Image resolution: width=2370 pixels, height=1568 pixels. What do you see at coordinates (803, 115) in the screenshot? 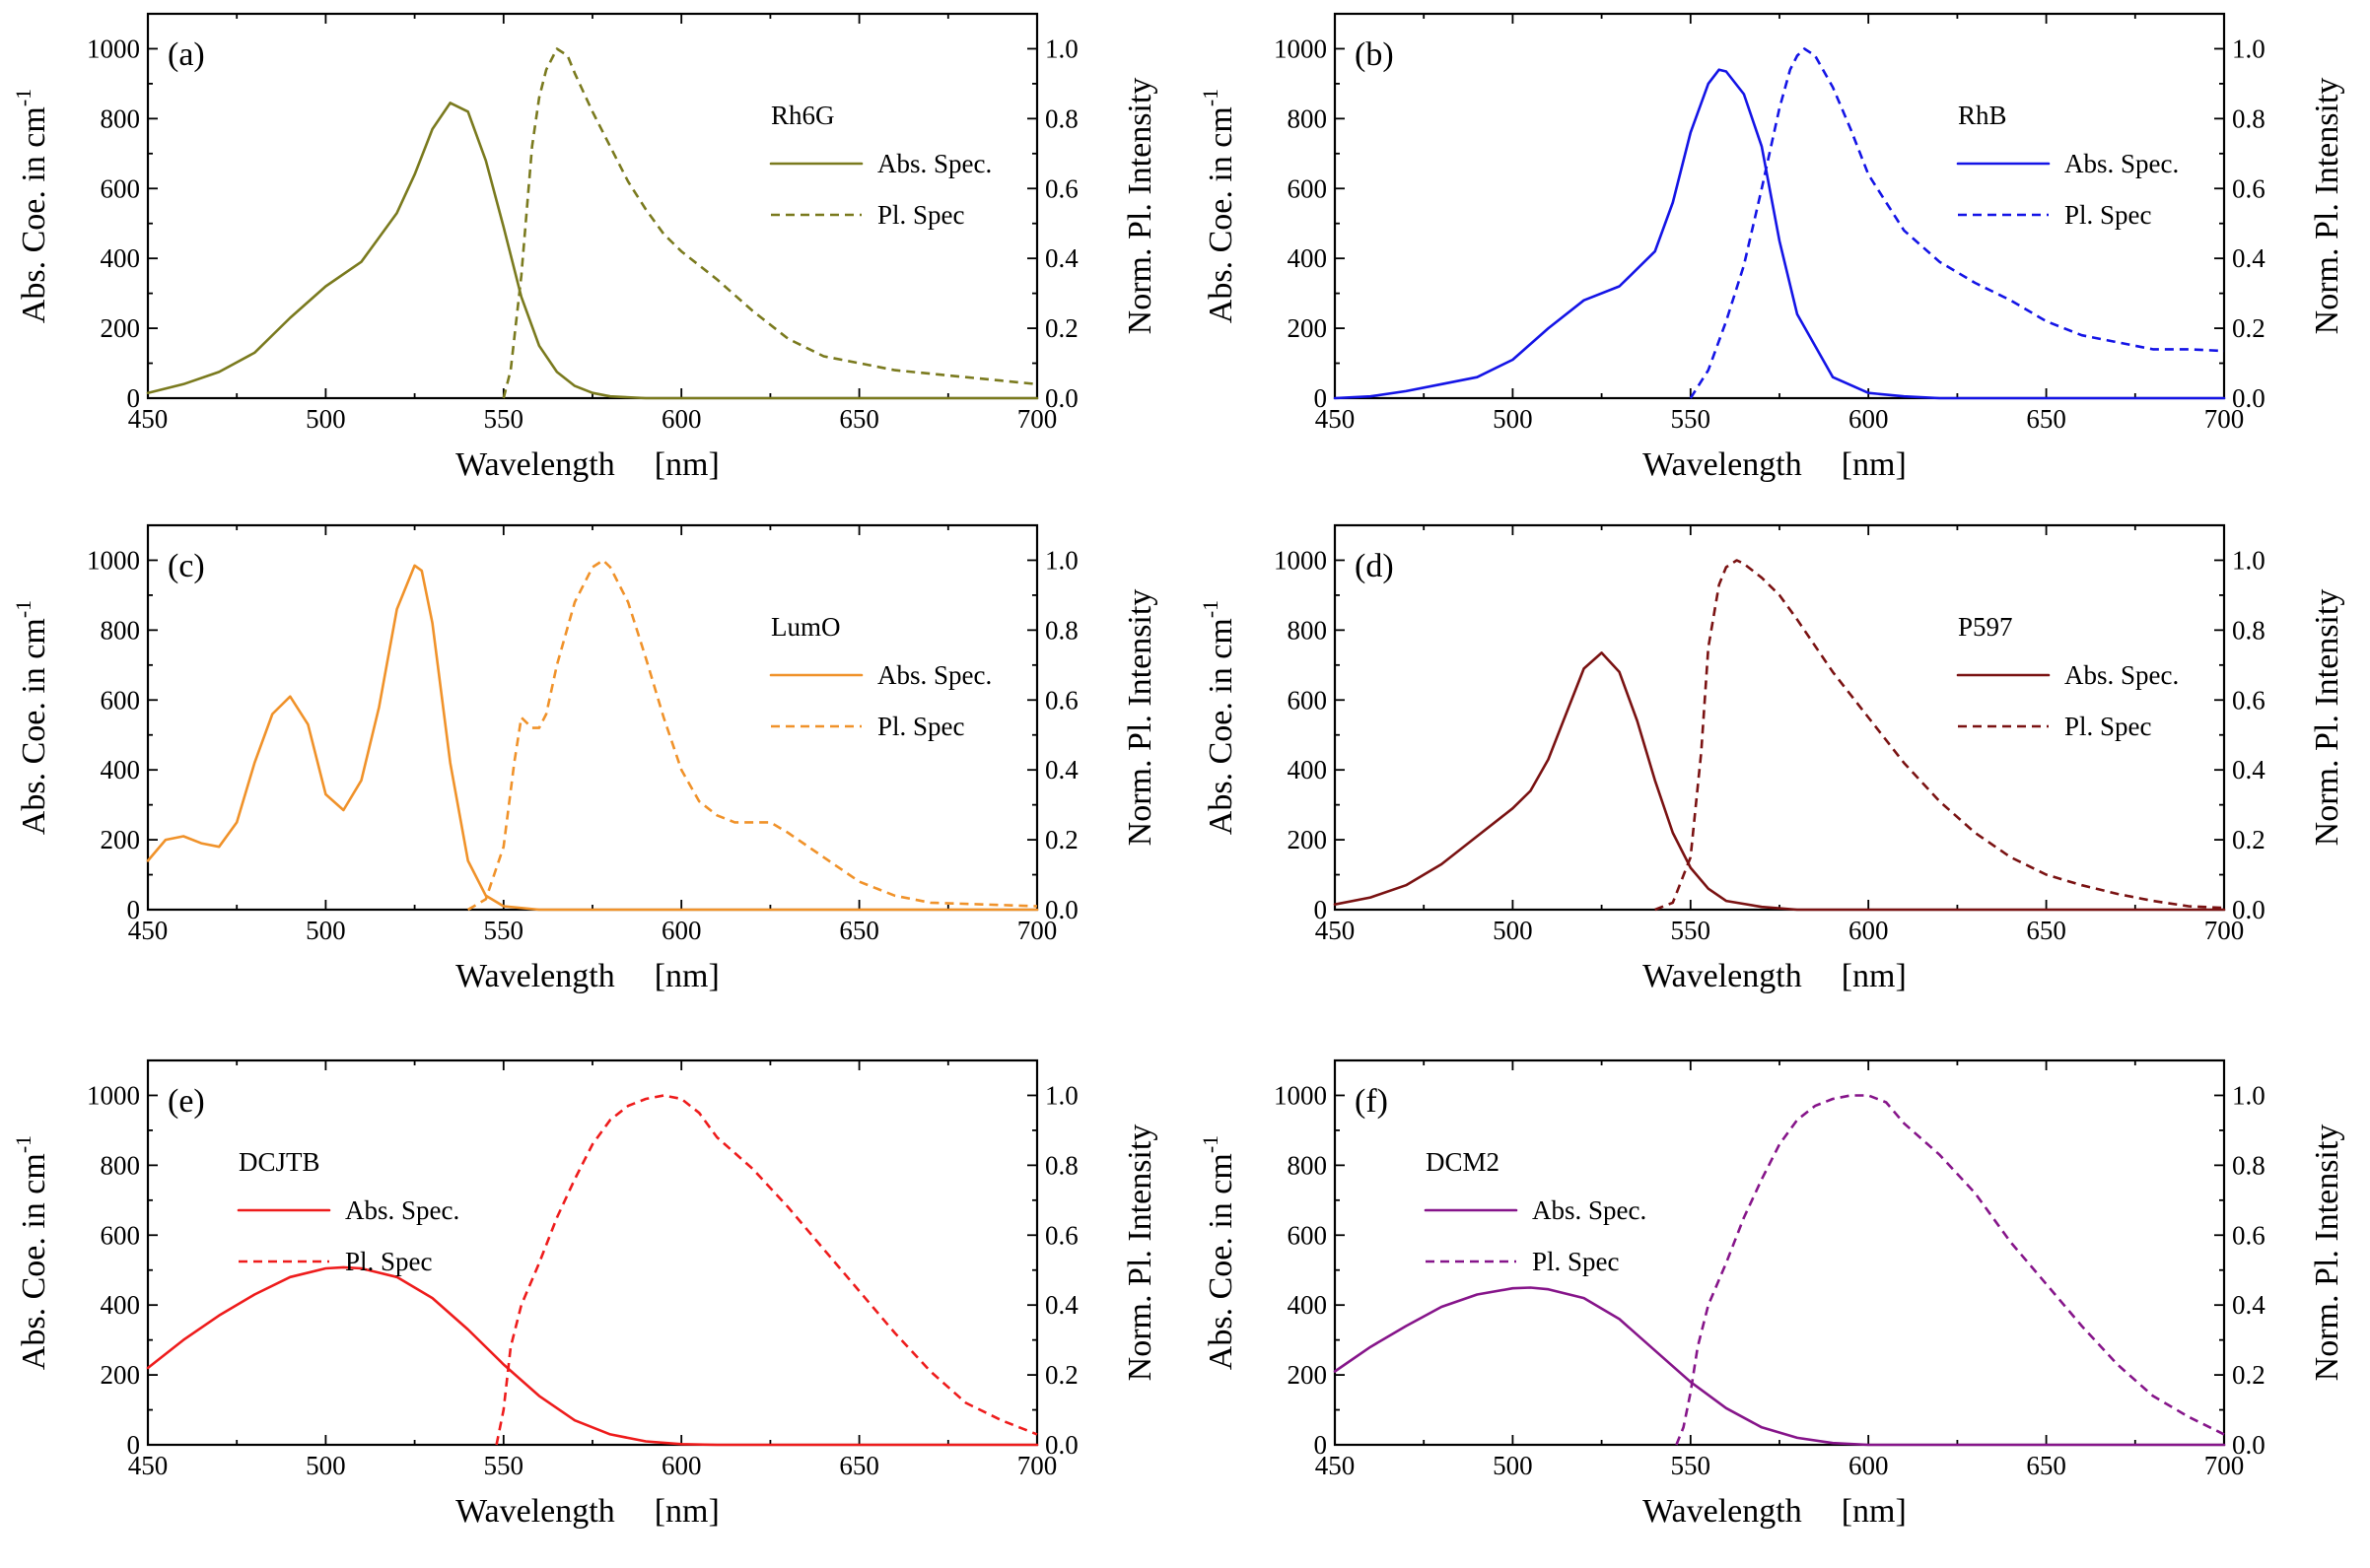
I see `legend-title: Rh6G` at bounding box center [803, 115].